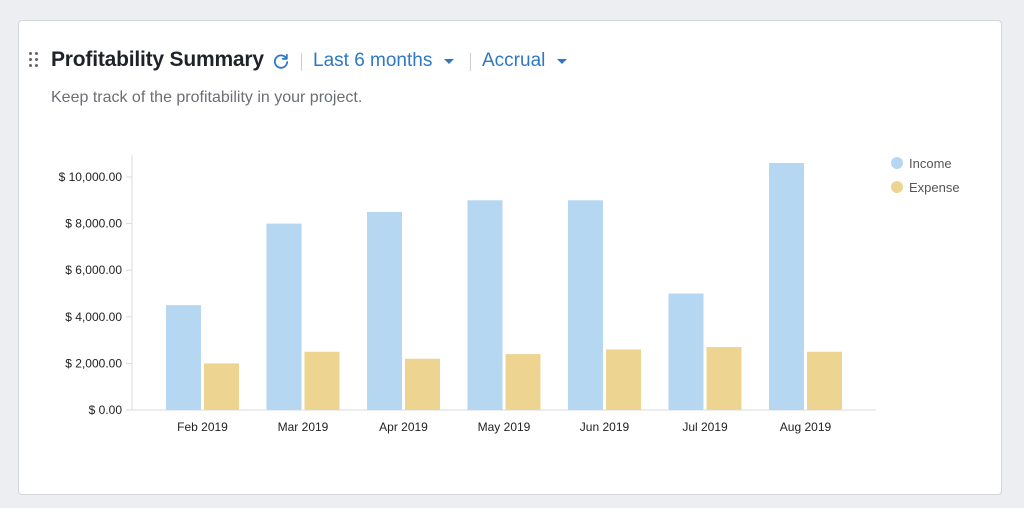  Describe the element at coordinates (422, 384) in the screenshot. I see `bar-expense-apr-2019` at that location.